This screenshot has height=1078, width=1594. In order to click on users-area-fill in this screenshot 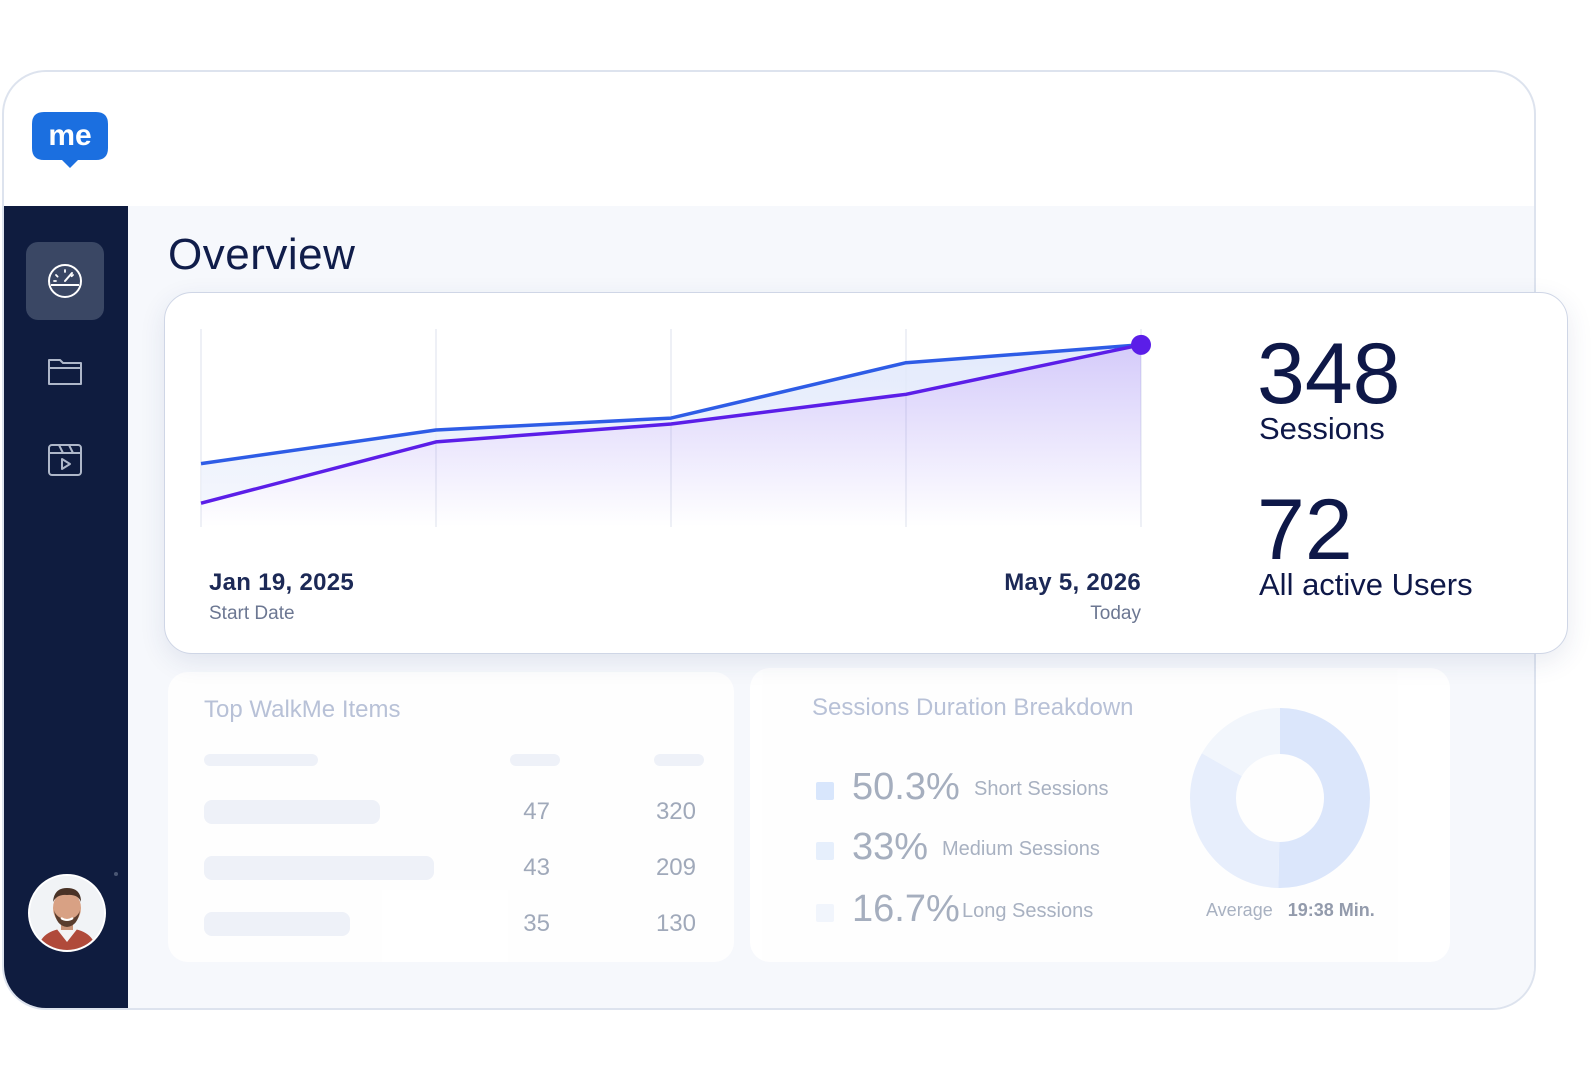, I will do `click(671, 435)`.